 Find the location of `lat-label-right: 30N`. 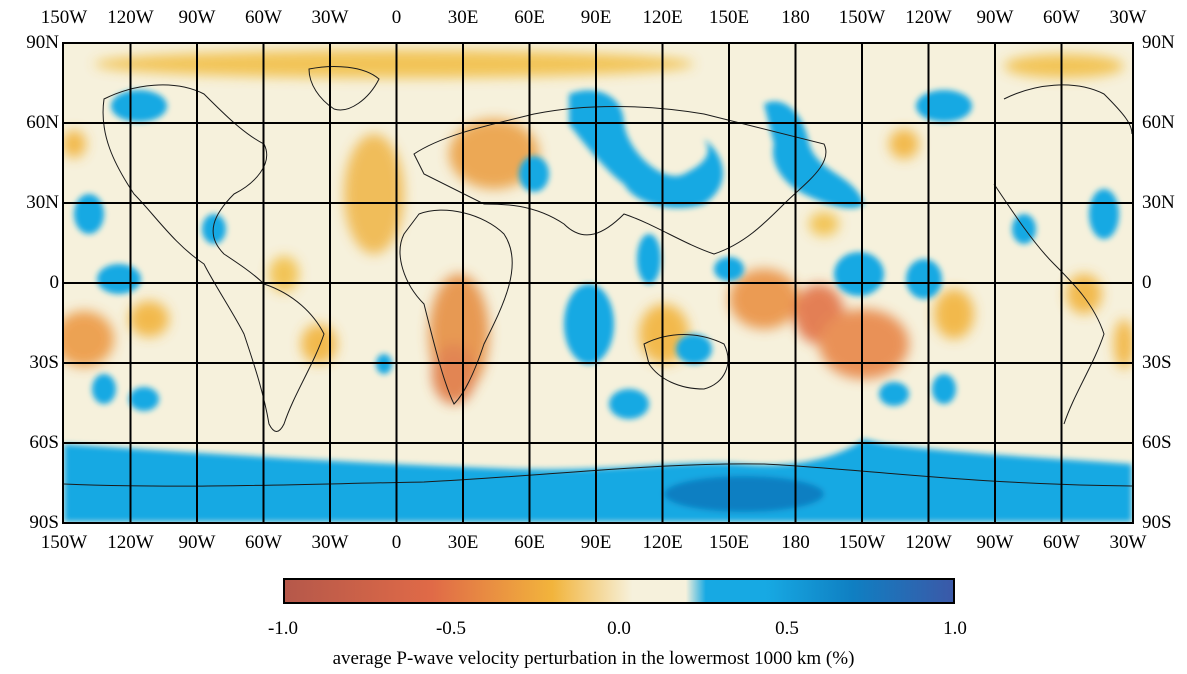

lat-label-right: 30N is located at coordinates (1158, 202).